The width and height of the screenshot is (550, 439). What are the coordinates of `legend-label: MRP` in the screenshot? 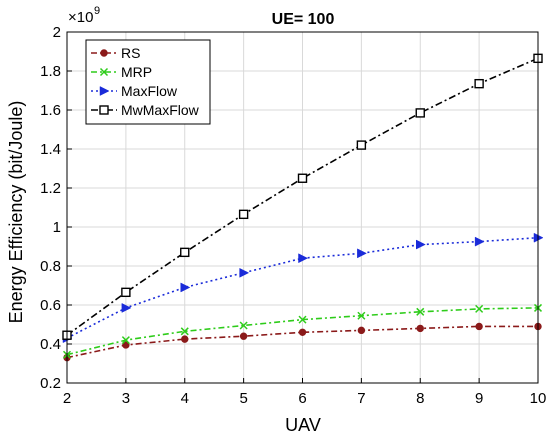 It's located at (136, 72).